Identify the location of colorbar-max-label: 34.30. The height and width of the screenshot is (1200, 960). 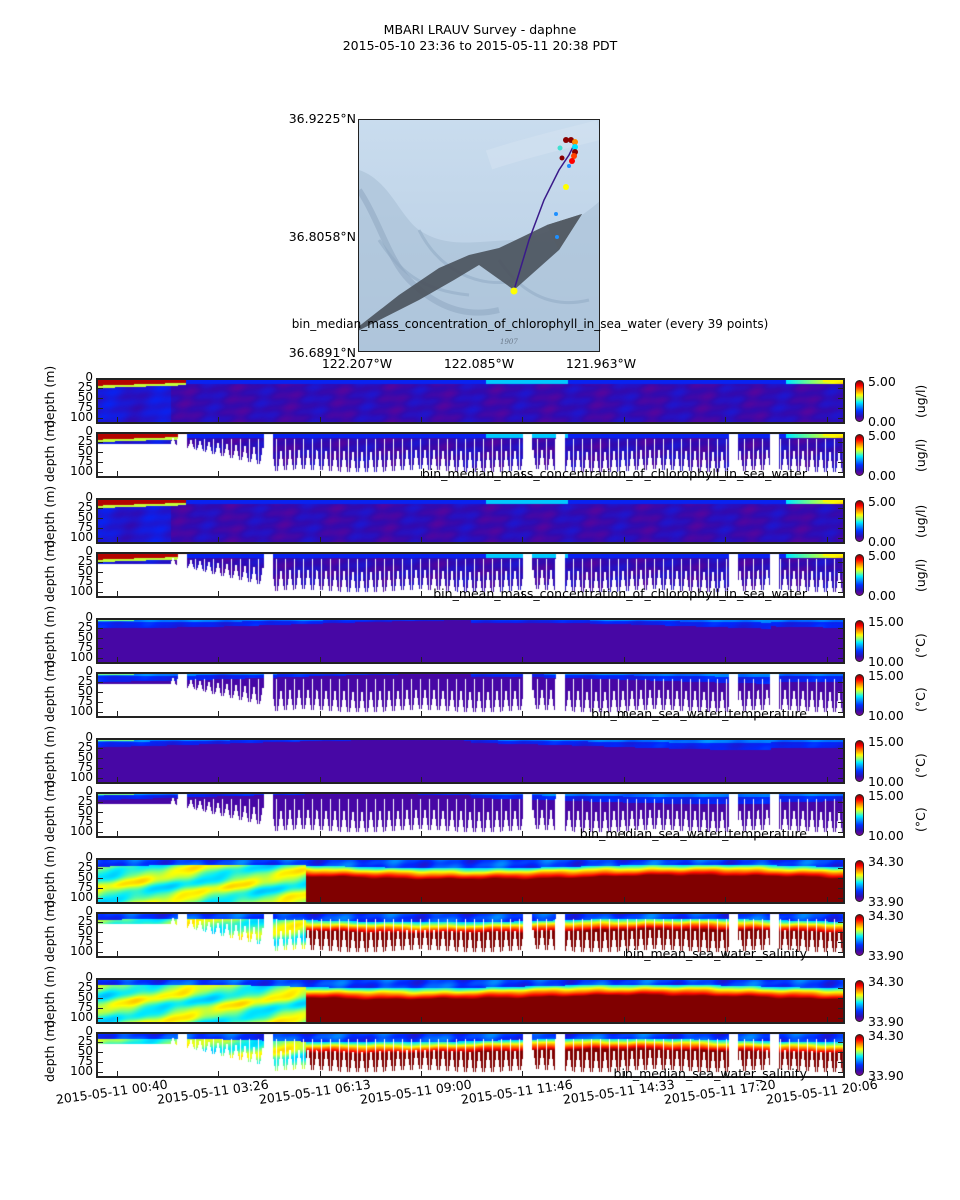
(886, 915).